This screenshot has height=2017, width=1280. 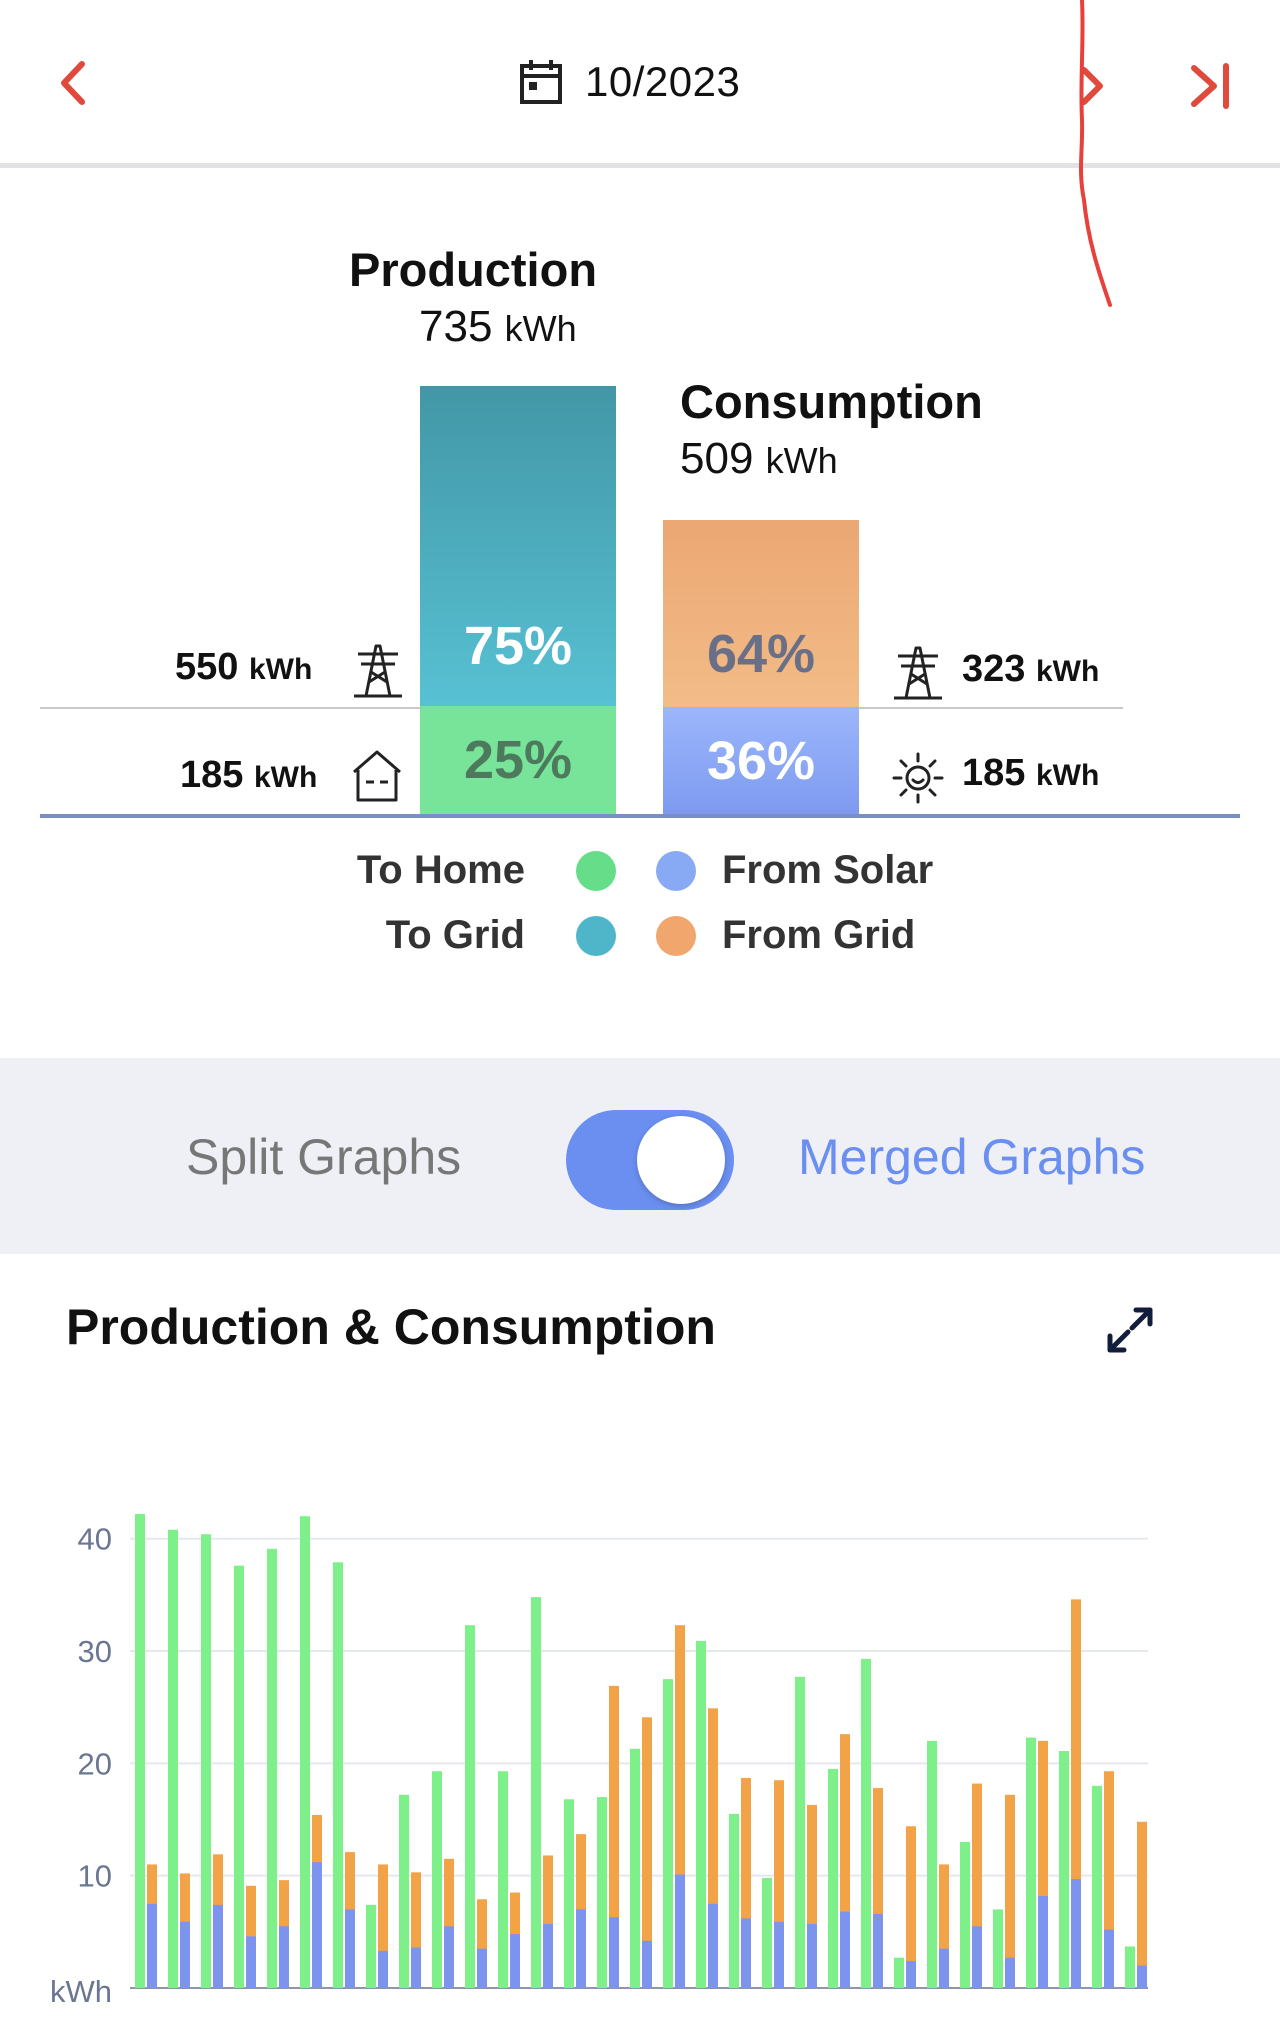 What do you see at coordinates (498, 327) in the screenshot?
I see `production-total: 735 kWh` at bounding box center [498, 327].